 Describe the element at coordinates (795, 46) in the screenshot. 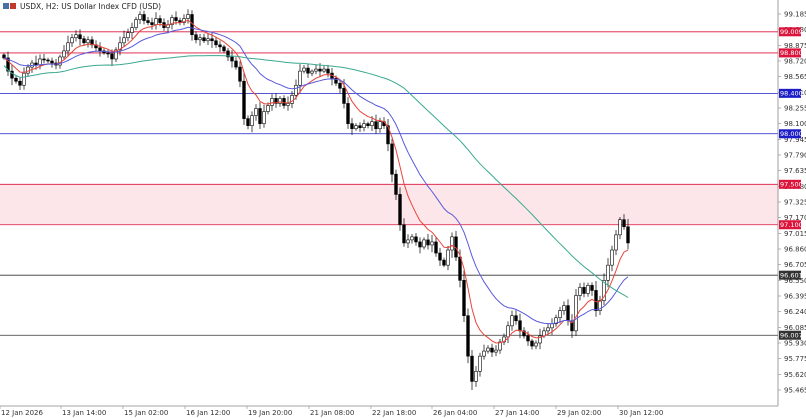

I see `price-tick-label: 98.875` at that location.